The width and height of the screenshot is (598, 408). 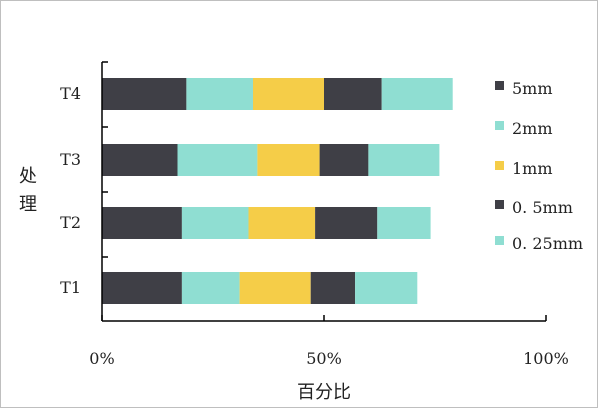 What do you see at coordinates (70, 222) in the screenshot?
I see `y-tick-label-t2: T2` at bounding box center [70, 222].